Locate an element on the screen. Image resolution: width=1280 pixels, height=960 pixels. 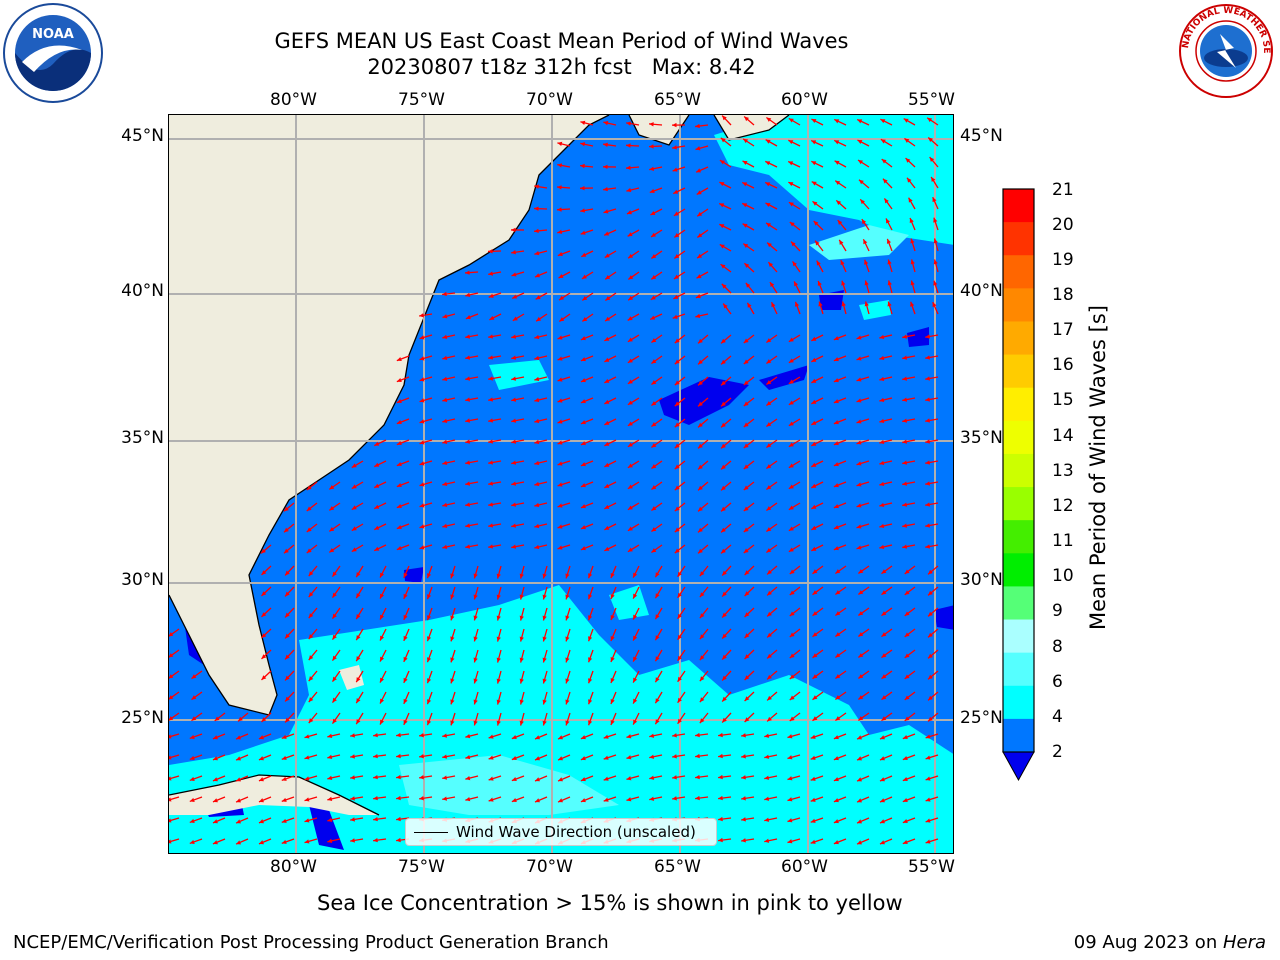
colorbar-frame is located at coordinates (1018, 470).